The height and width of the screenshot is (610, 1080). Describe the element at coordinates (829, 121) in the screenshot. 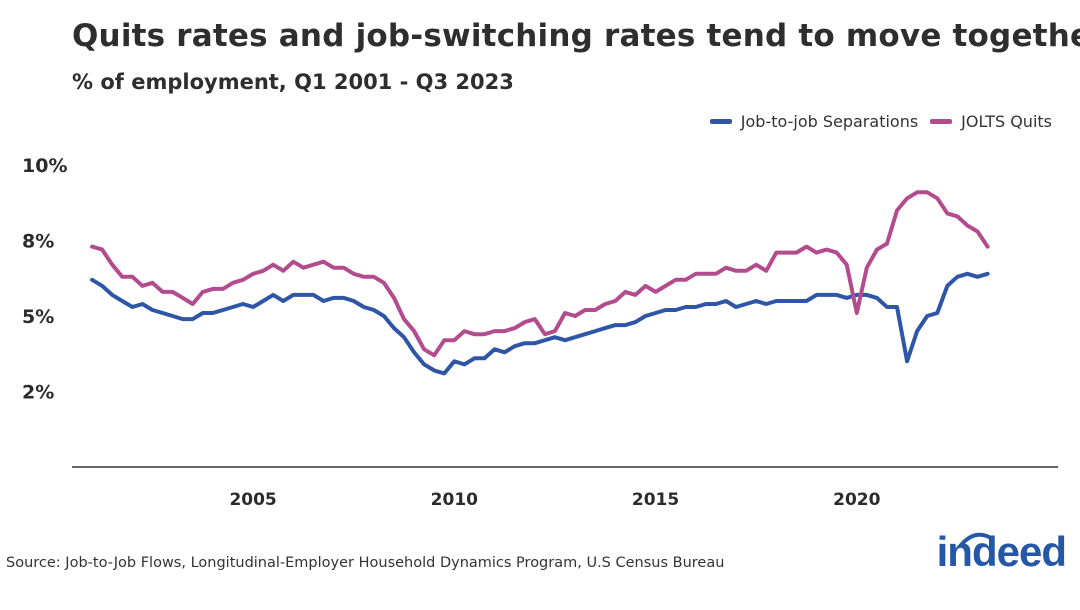

I see `legend-label-jtj: Job-to-job Separations` at that location.